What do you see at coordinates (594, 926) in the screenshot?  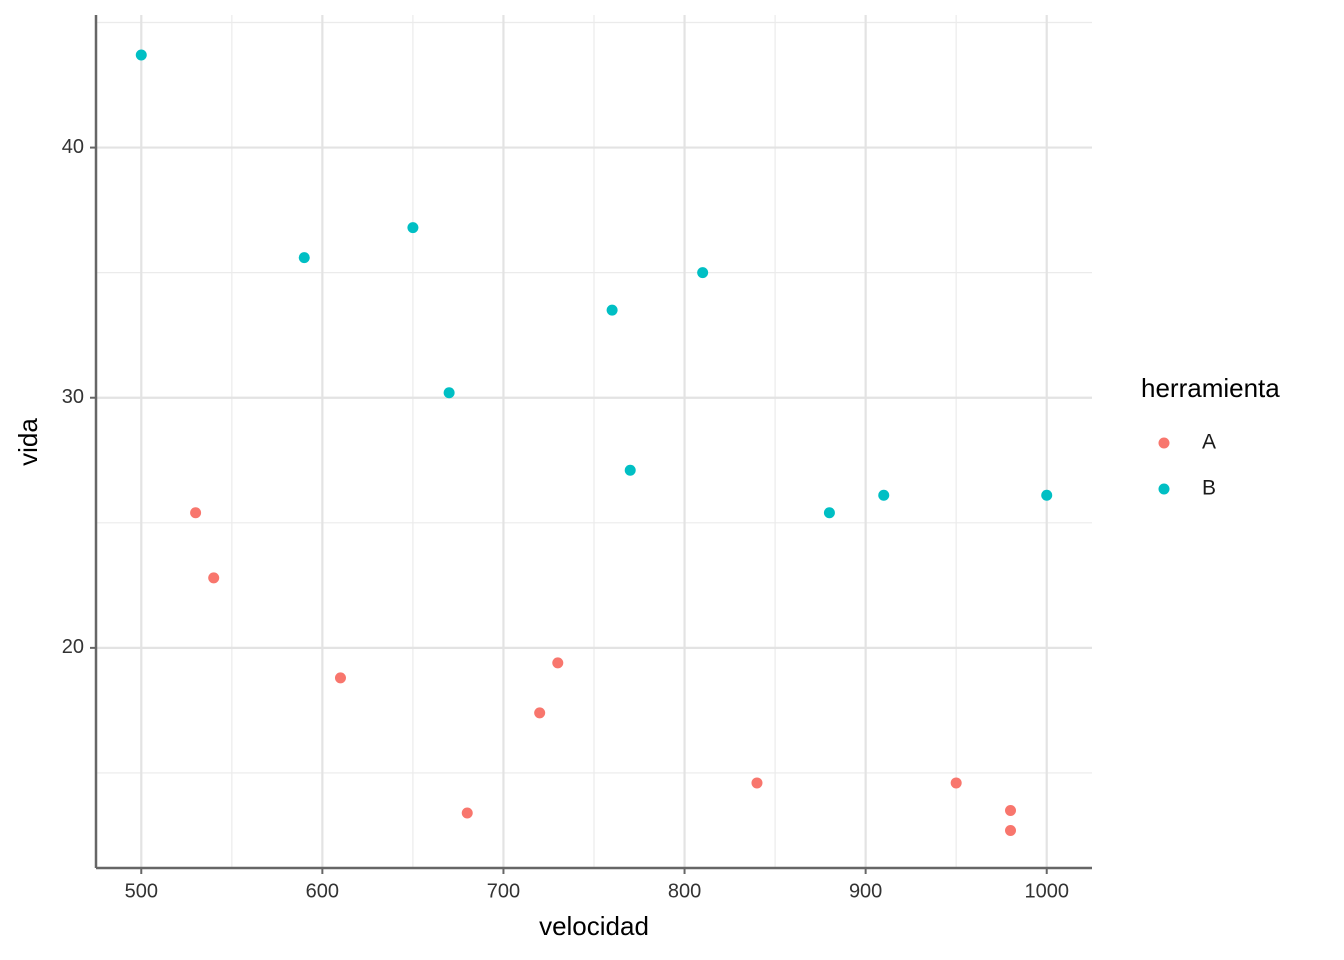 I see `x-axis-title: velocidad` at bounding box center [594, 926].